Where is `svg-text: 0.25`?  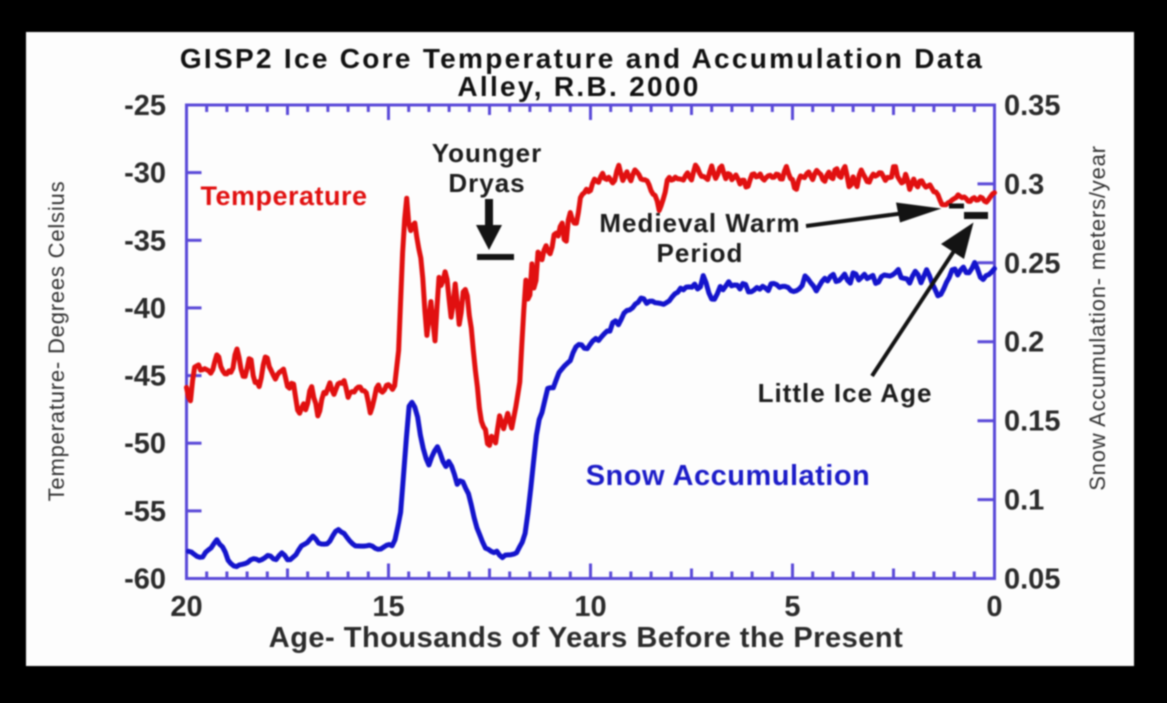 svg-text: 0.25 is located at coordinates (1032, 264).